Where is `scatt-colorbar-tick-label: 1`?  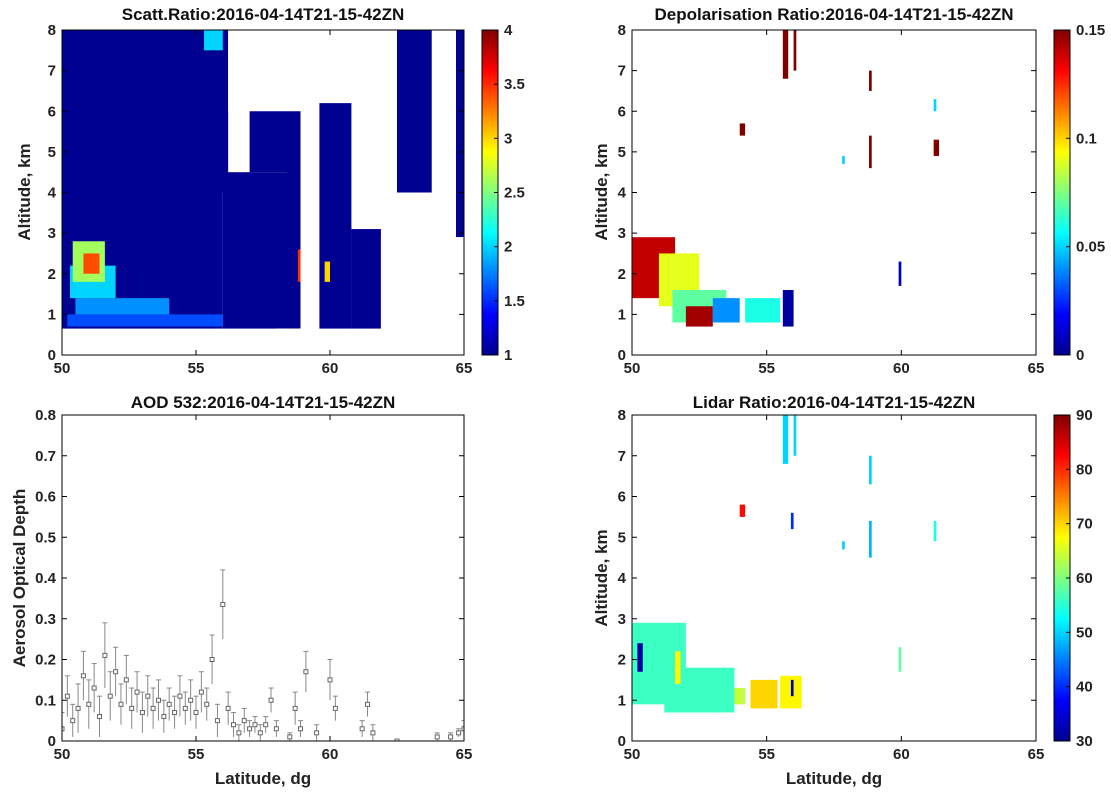 scatt-colorbar-tick-label: 1 is located at coordinates (508, 355).